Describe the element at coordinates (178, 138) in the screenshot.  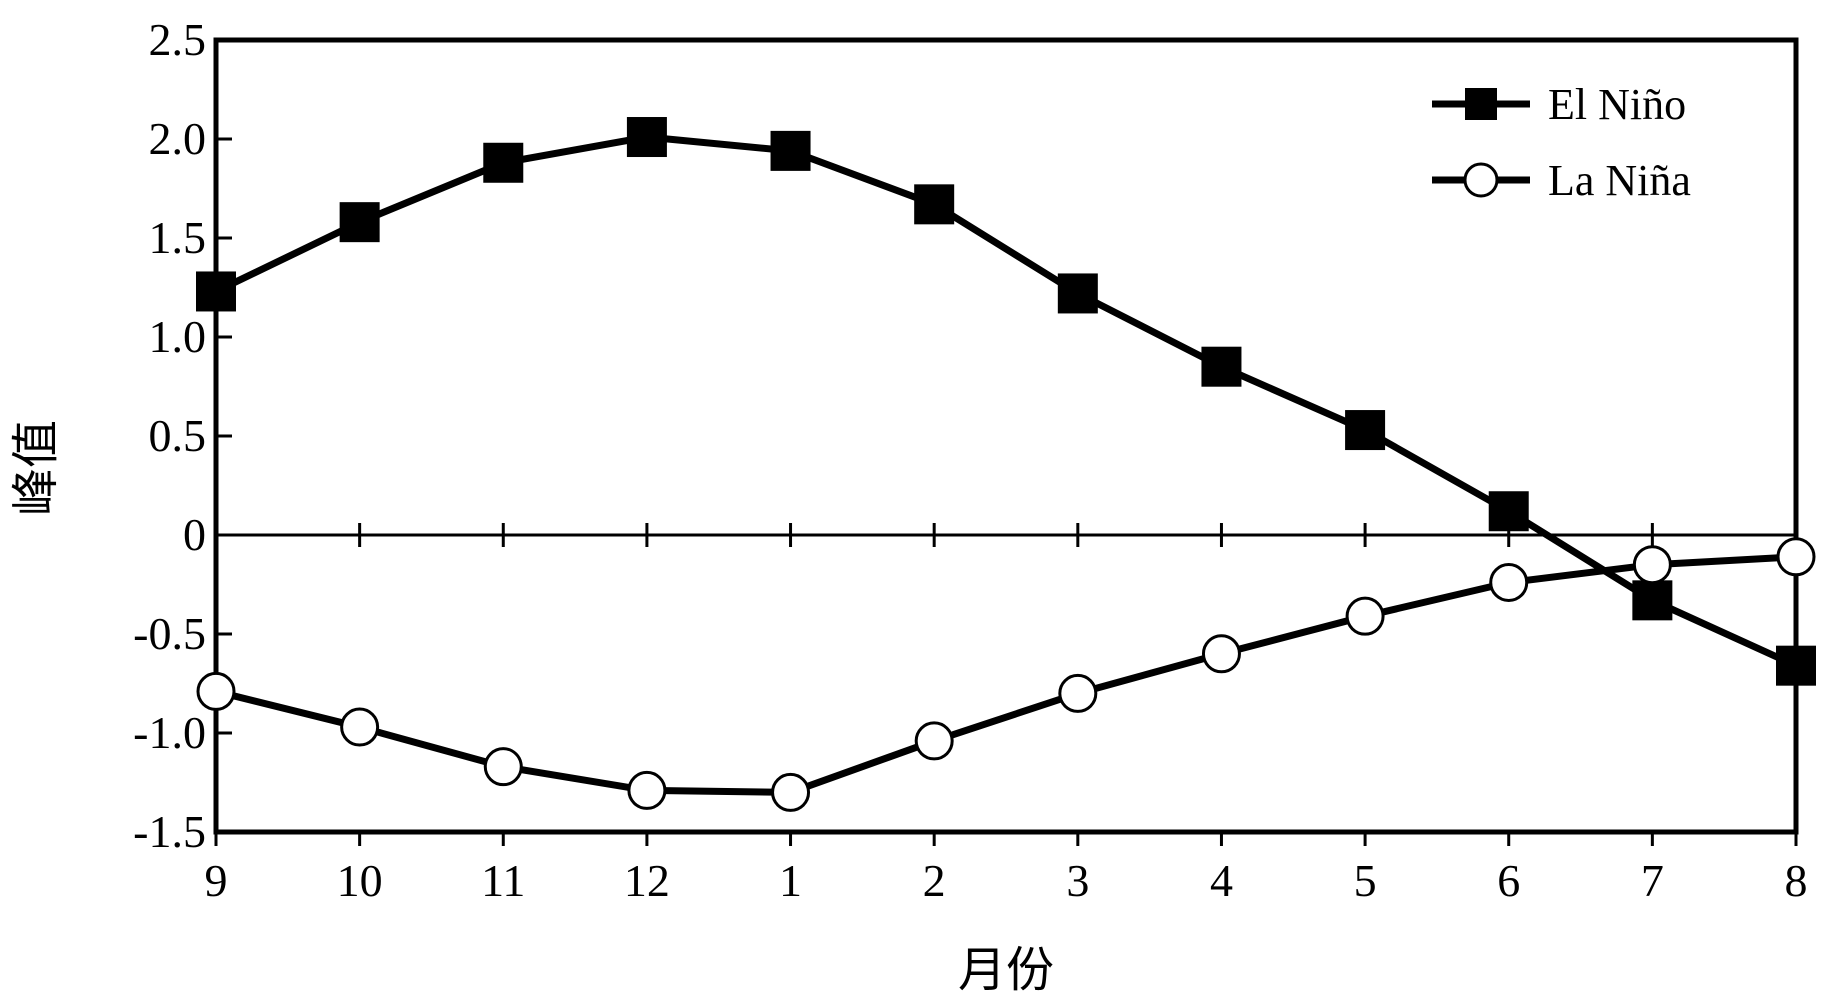
I see `y-tick-label: 2.0` at that location.